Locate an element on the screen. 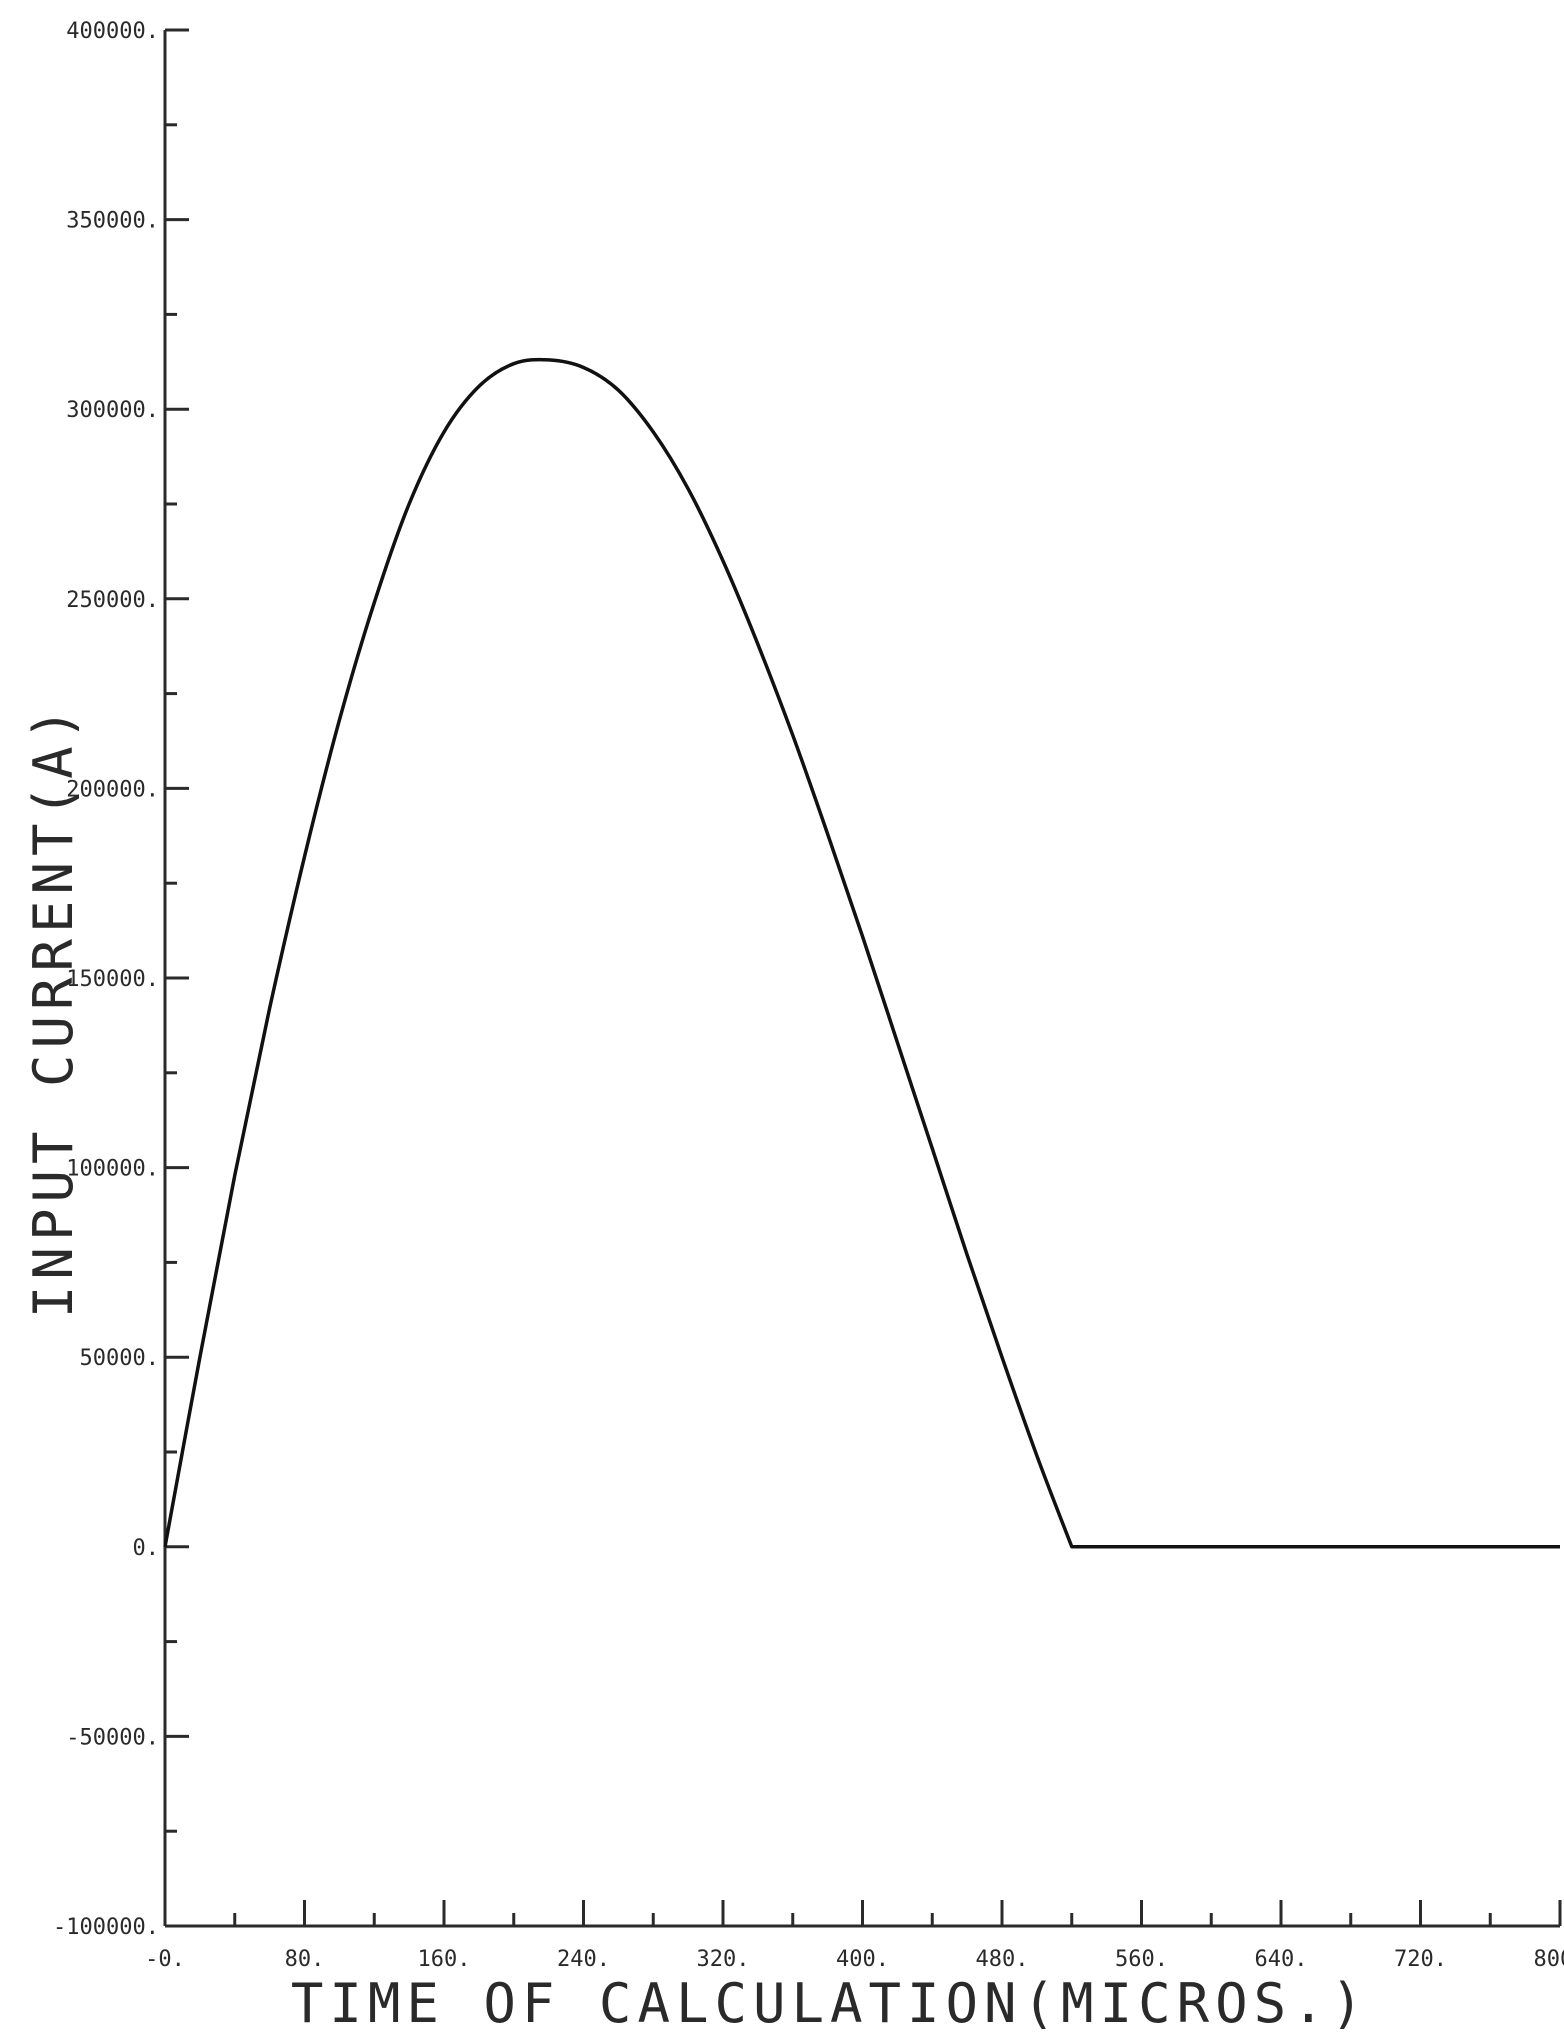 The width and height of the screenshot is (1564, 2038). y-axis-title: INPUT CURRENT(A) is located at coordinates (53, 1010).